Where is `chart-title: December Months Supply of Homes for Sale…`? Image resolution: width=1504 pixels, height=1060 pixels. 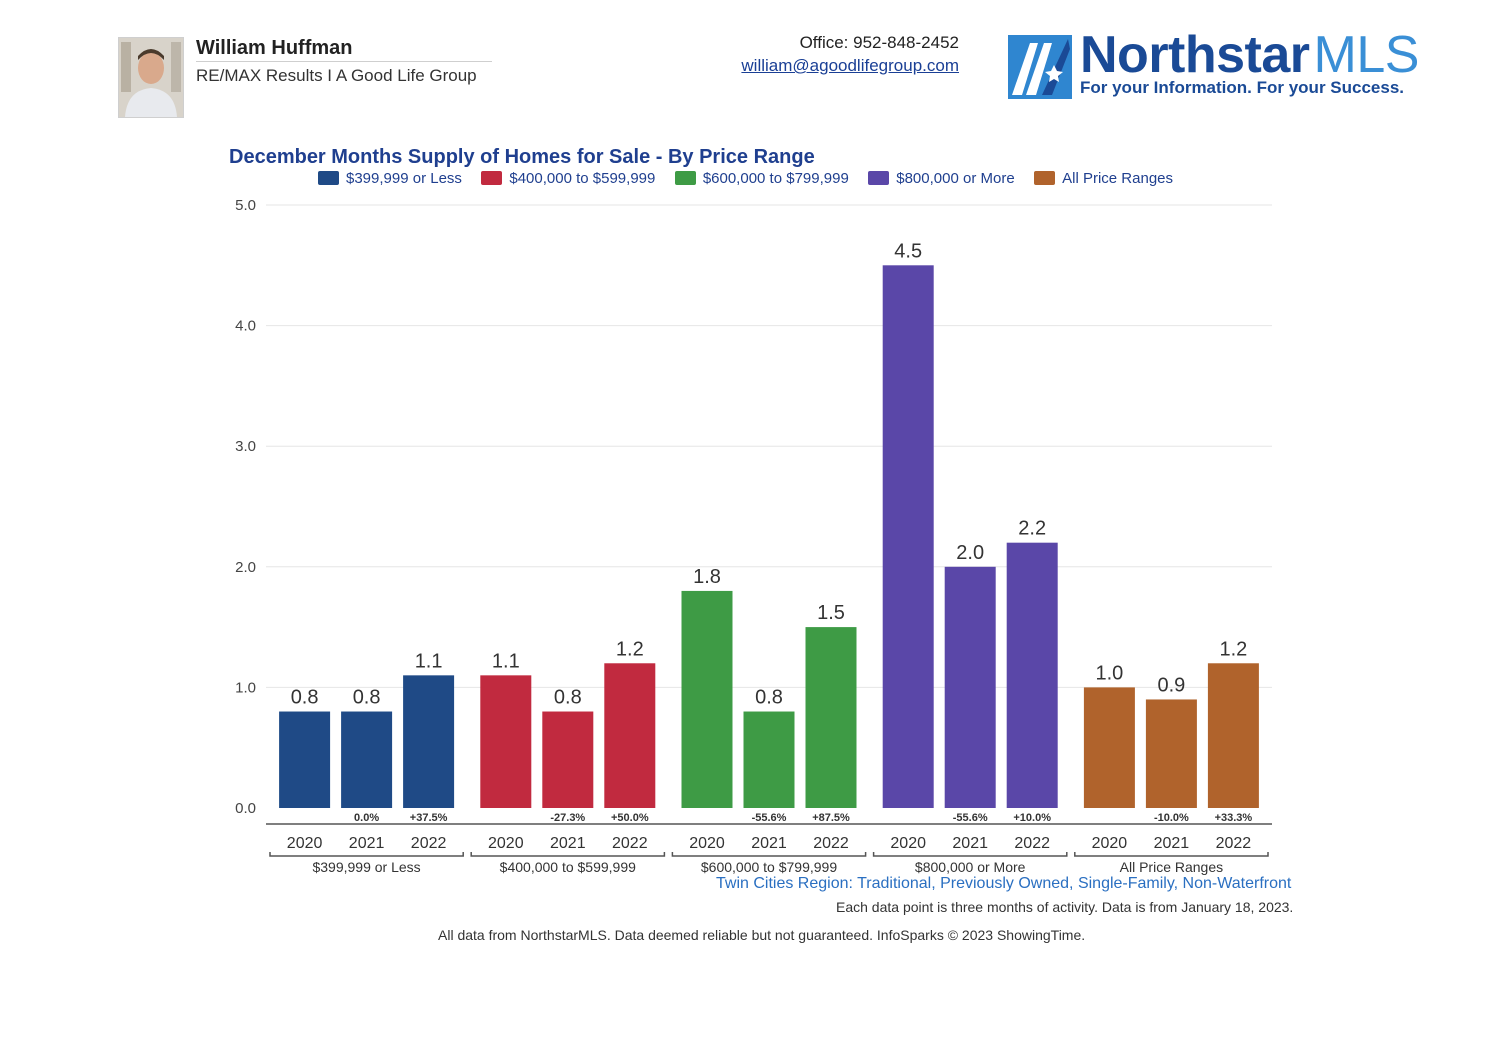
chart-title: December Months Supply of Homes for Sale… is located at coordinates (522, 157).